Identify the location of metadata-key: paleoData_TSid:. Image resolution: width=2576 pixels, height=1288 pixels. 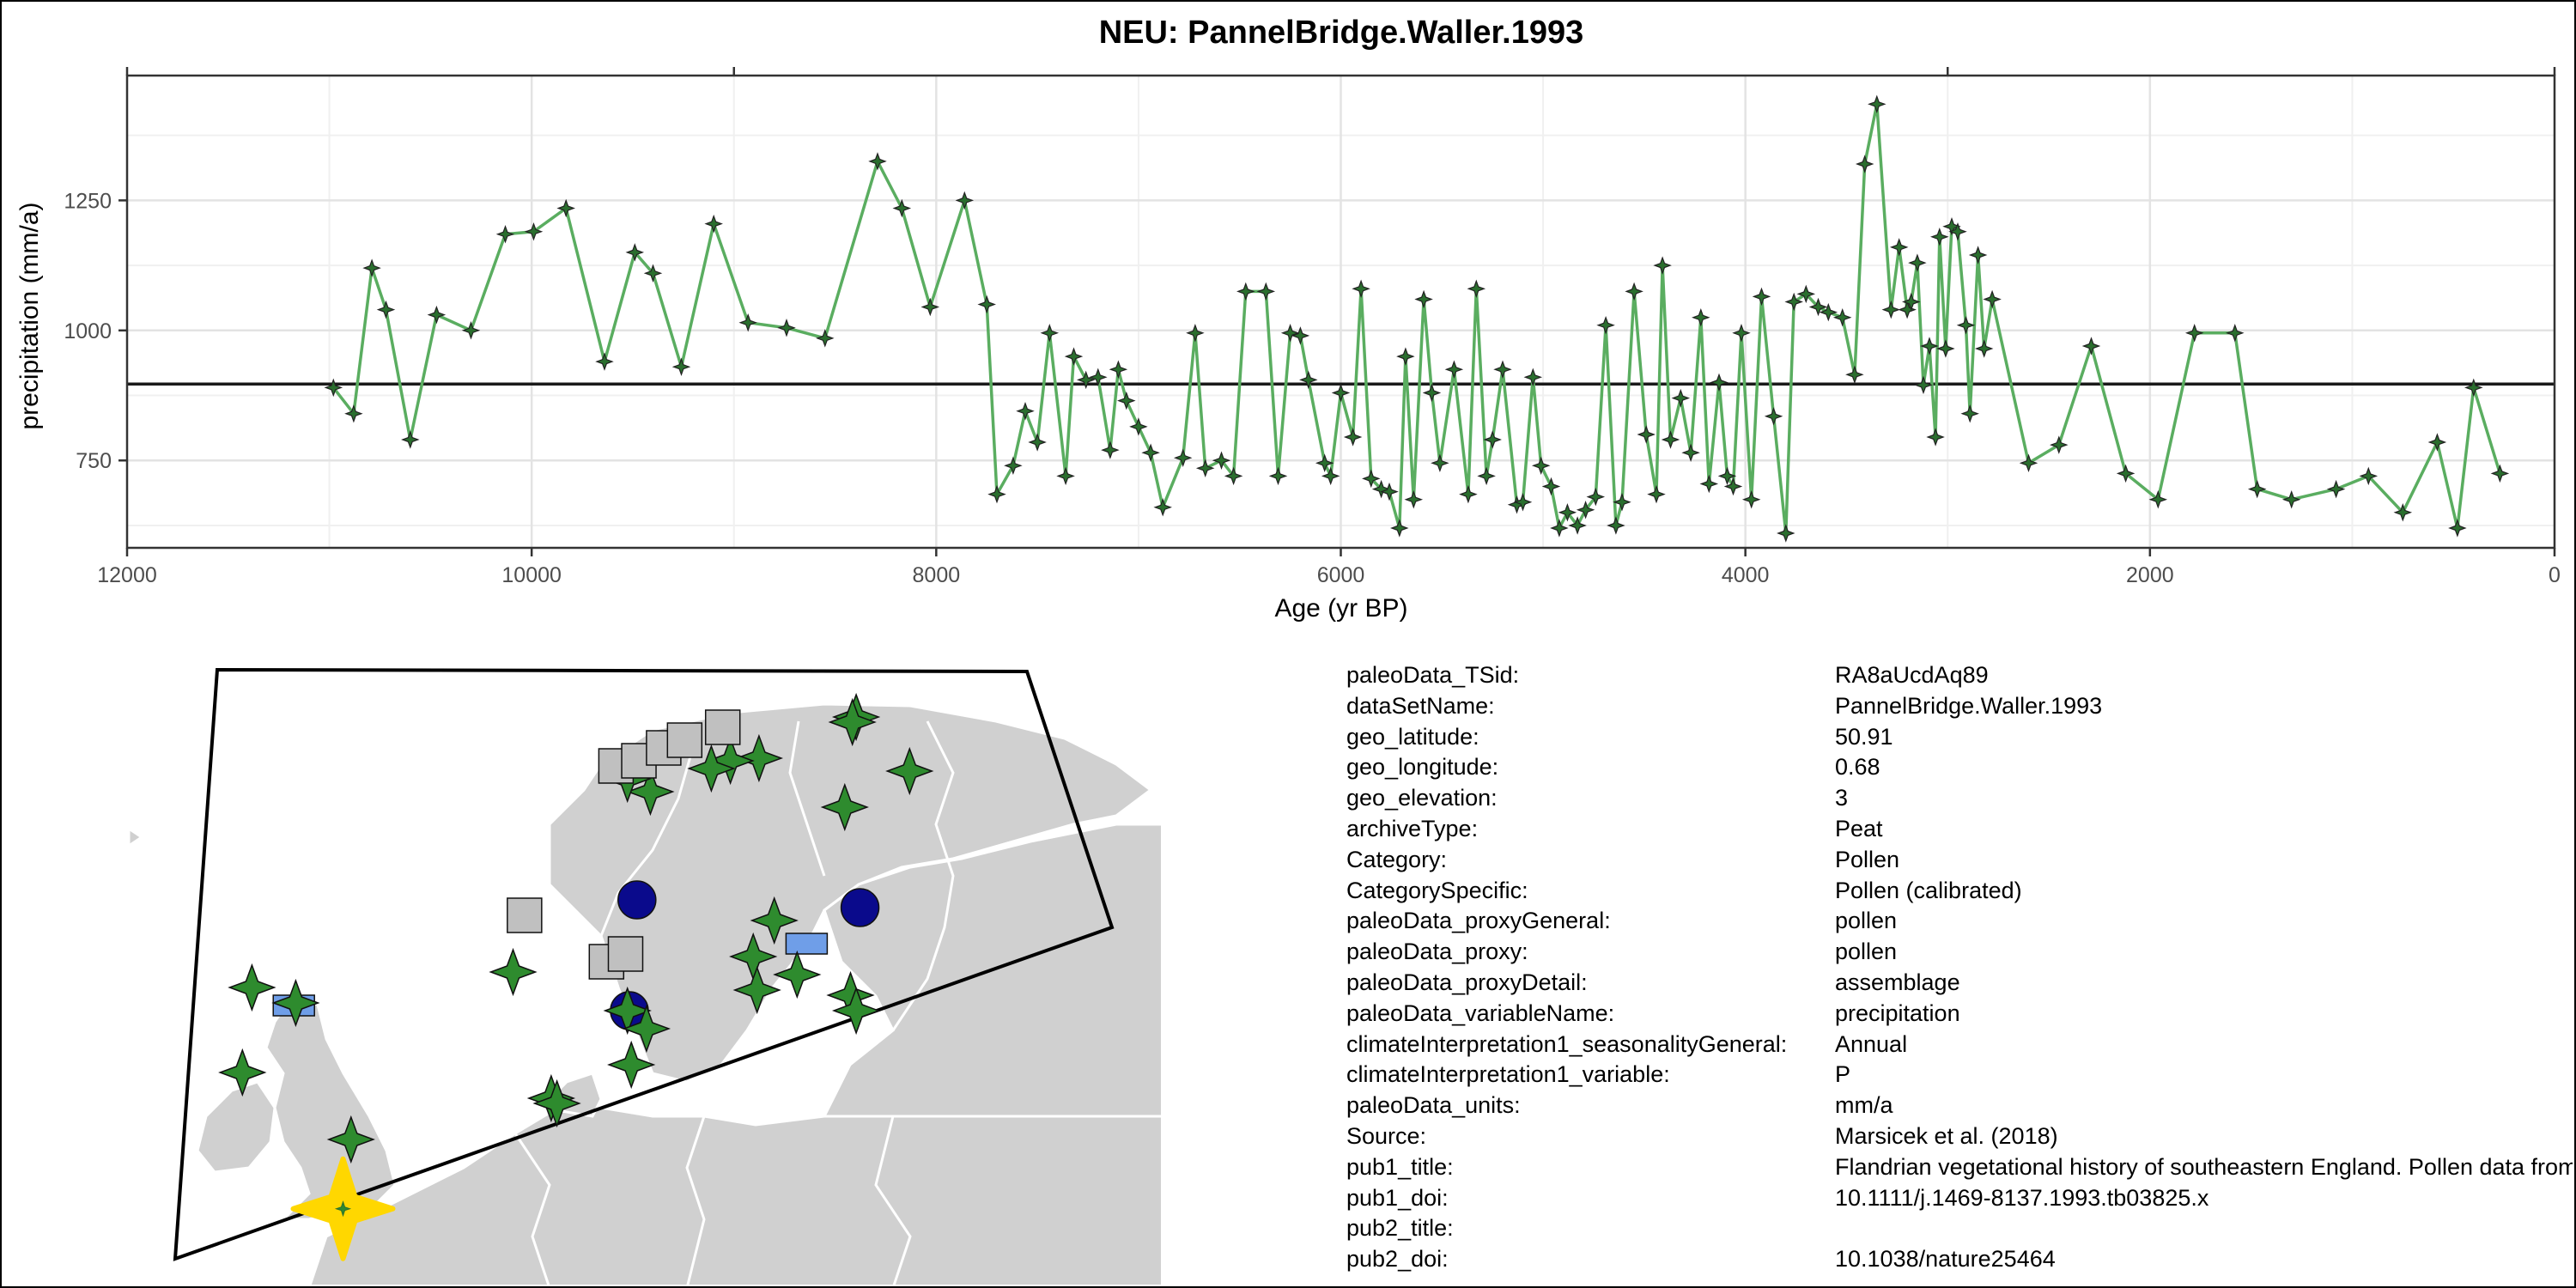
(1433, 675).